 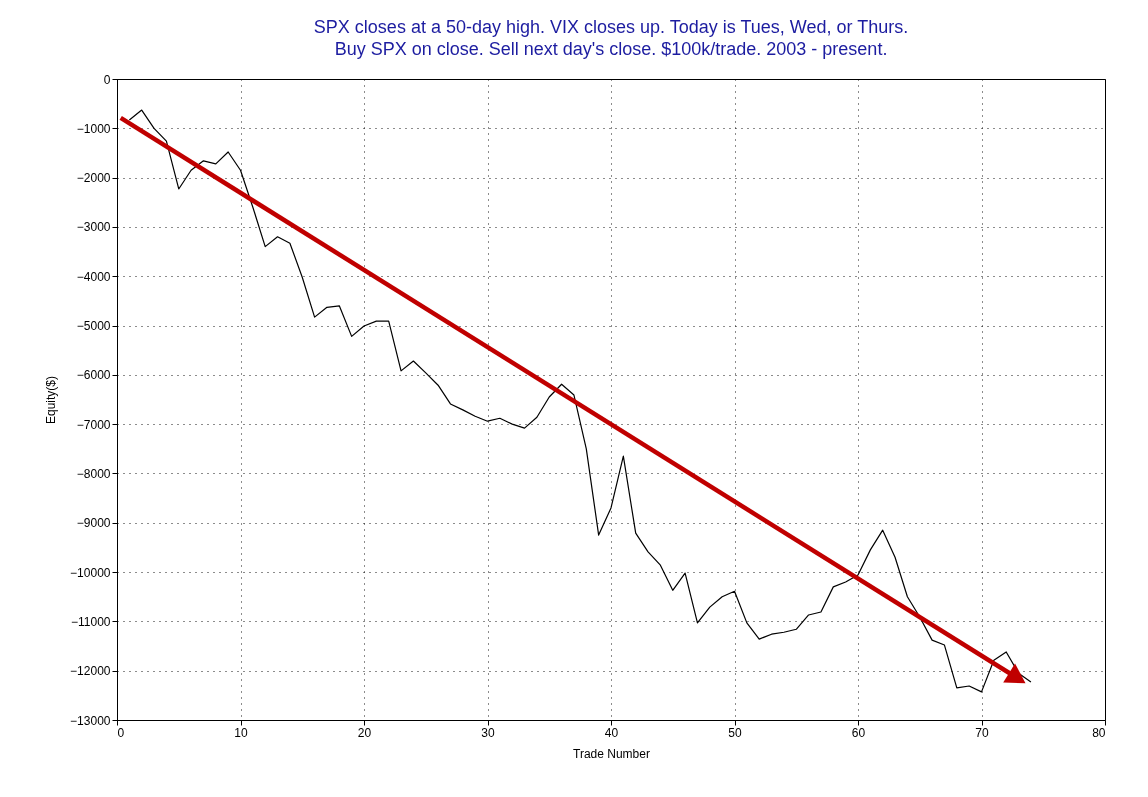 I want to click on y-tick-label: −11000, so click(x=91, y=621).